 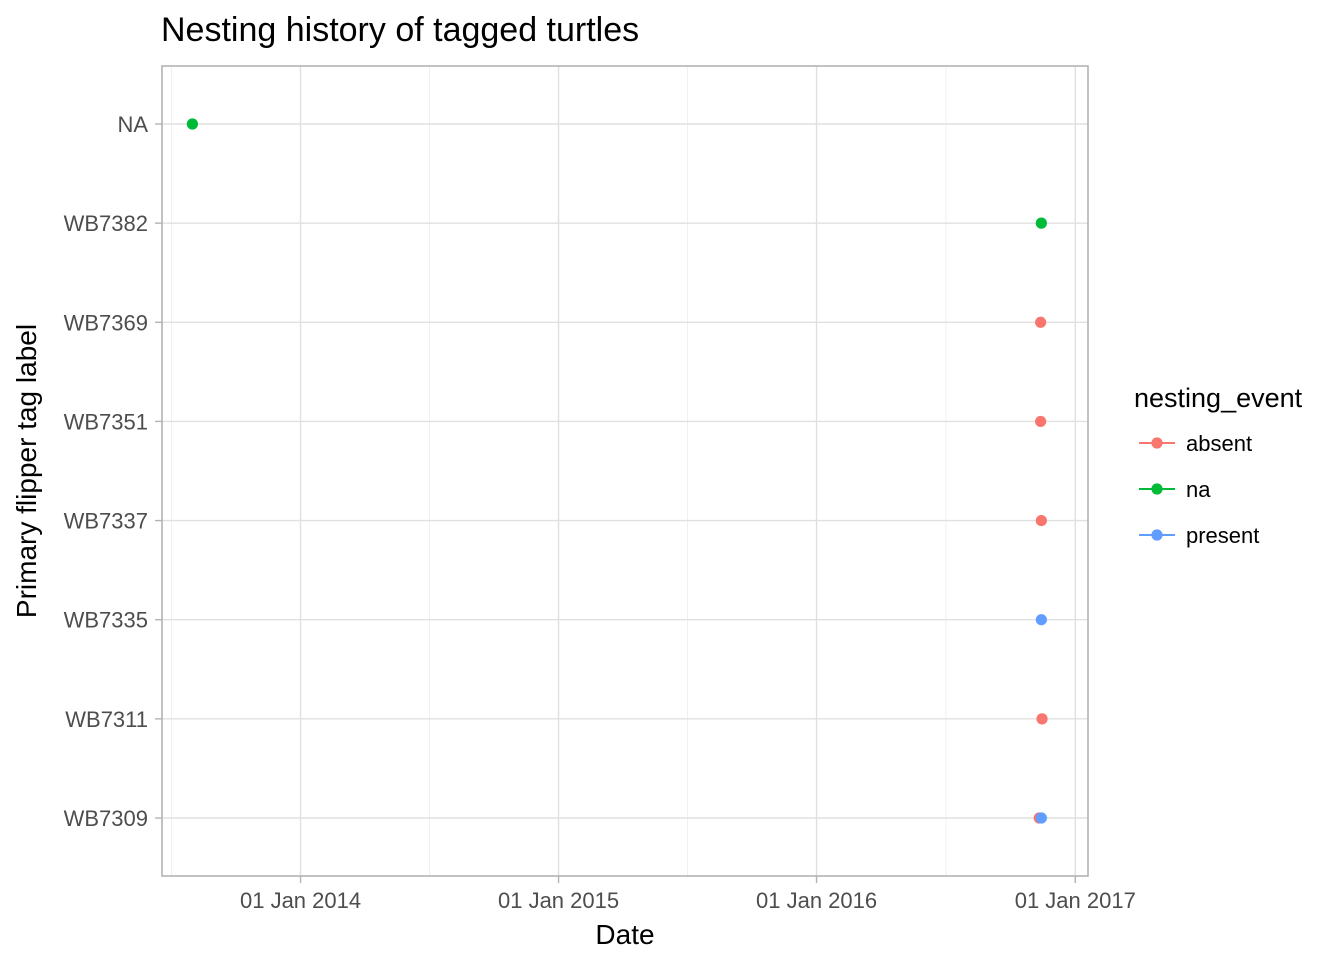 What do you see at coordinates (1041, 322) in the screenshot?
I see `point-absent-wb7369` at bounding box center [1041, 322].